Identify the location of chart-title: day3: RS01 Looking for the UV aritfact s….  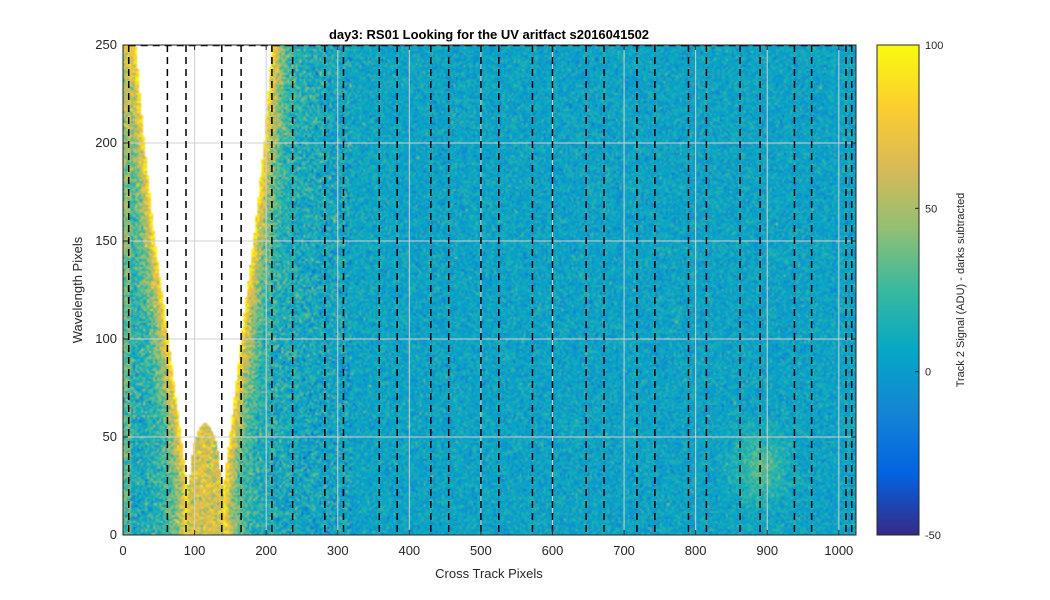
(489, 34).